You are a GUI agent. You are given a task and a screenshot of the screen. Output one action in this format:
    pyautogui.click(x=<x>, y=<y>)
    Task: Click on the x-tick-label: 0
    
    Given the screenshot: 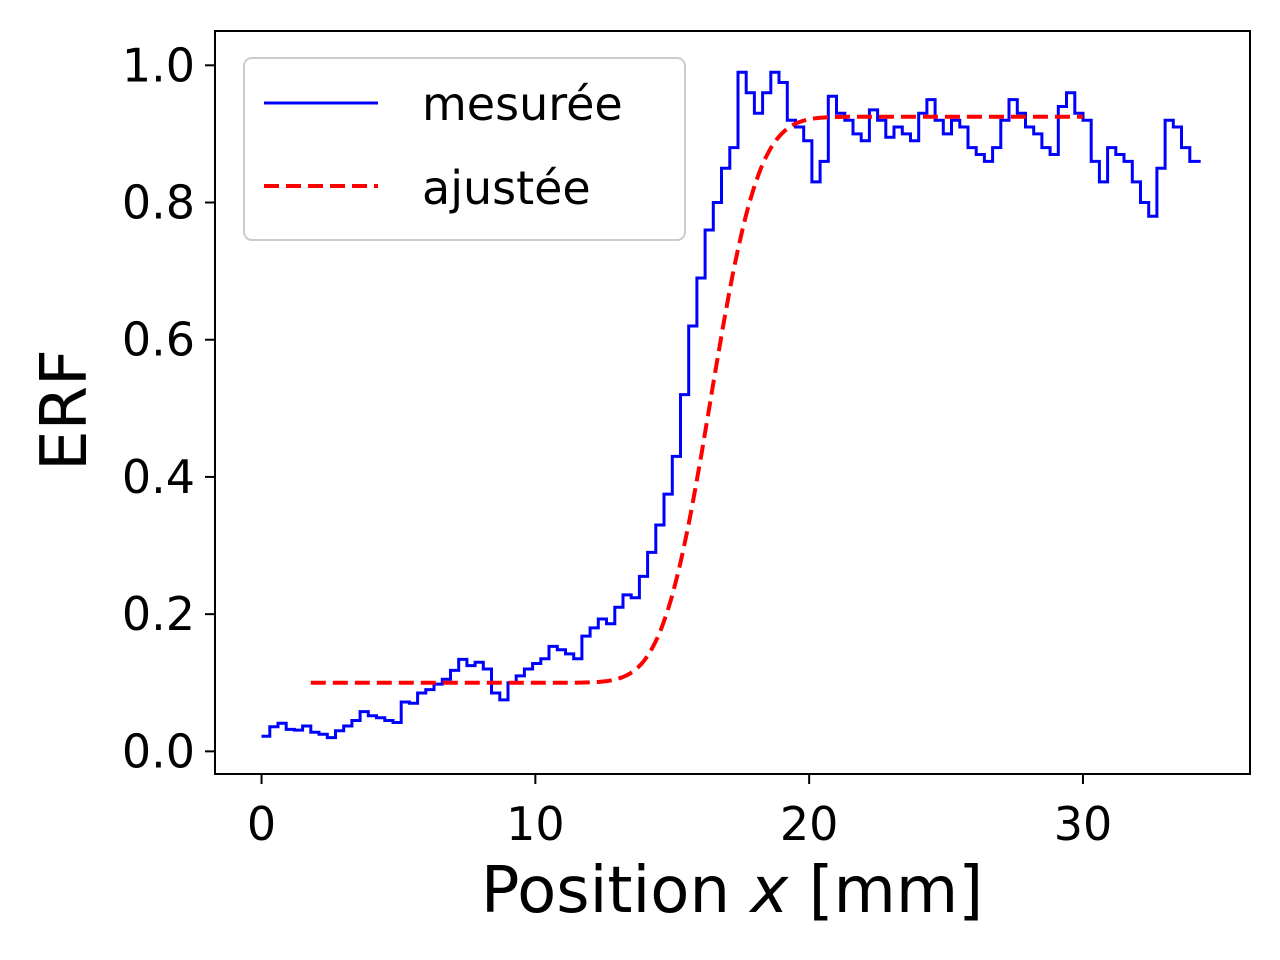 What is the action you would take?
    pyautogui.click(x=261, y=824)
    